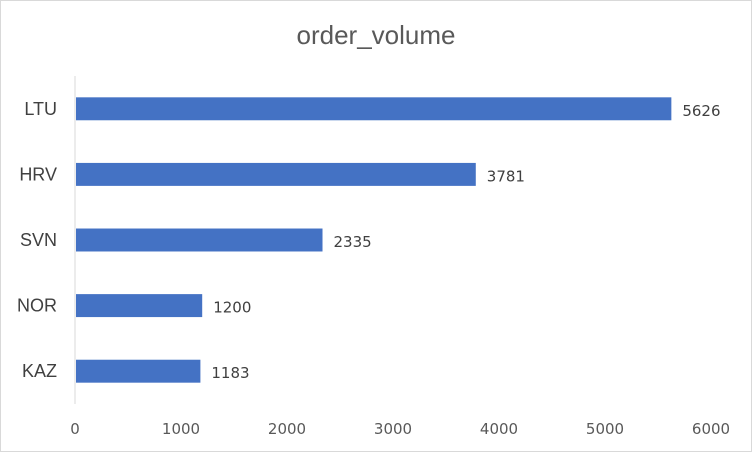 The image size is (752, 452). Describe the element at coordinates (75, 429) in the screenshot. I see `x-tick-label-0: 0` at that location.